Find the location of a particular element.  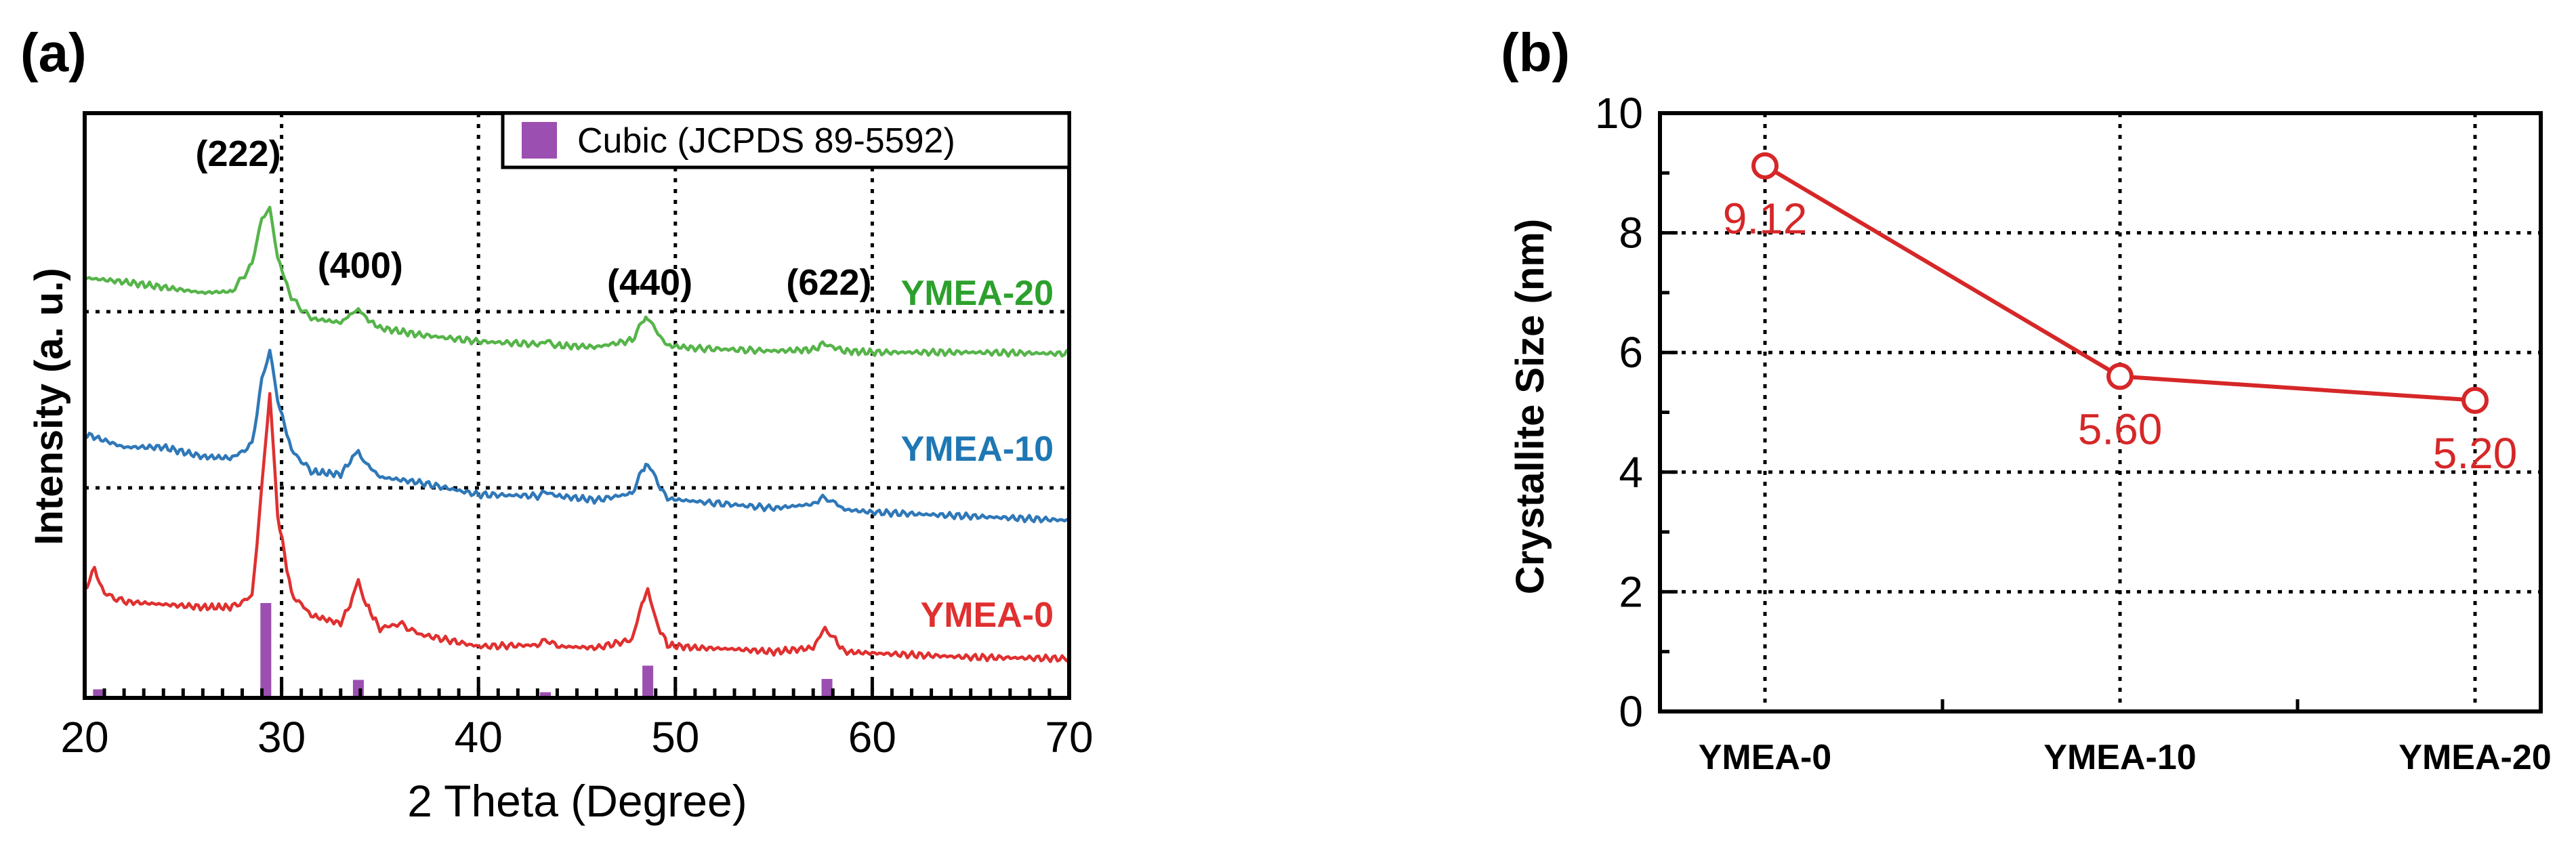

crystallite-category-labels: YMEA-0 YMEA-10 YMEA-20 is located at coordinates (2125, 757).